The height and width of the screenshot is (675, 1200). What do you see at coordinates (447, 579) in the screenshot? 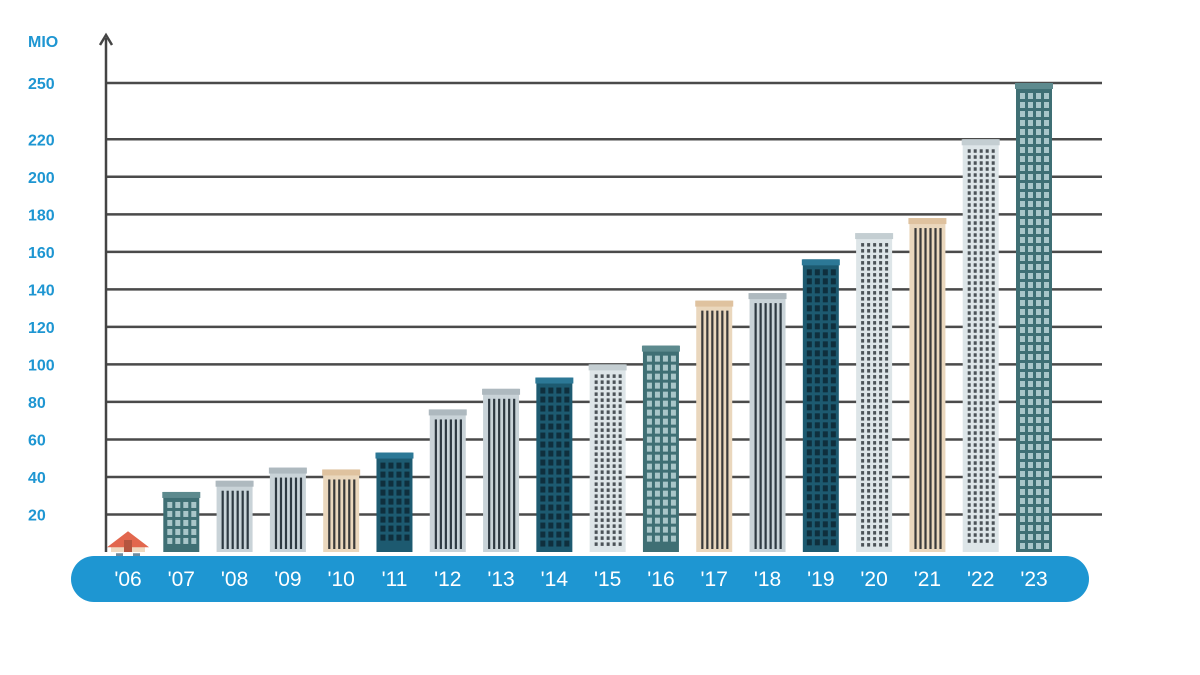
I see `x-tick-label: '12` at bounding box center [447, 579].